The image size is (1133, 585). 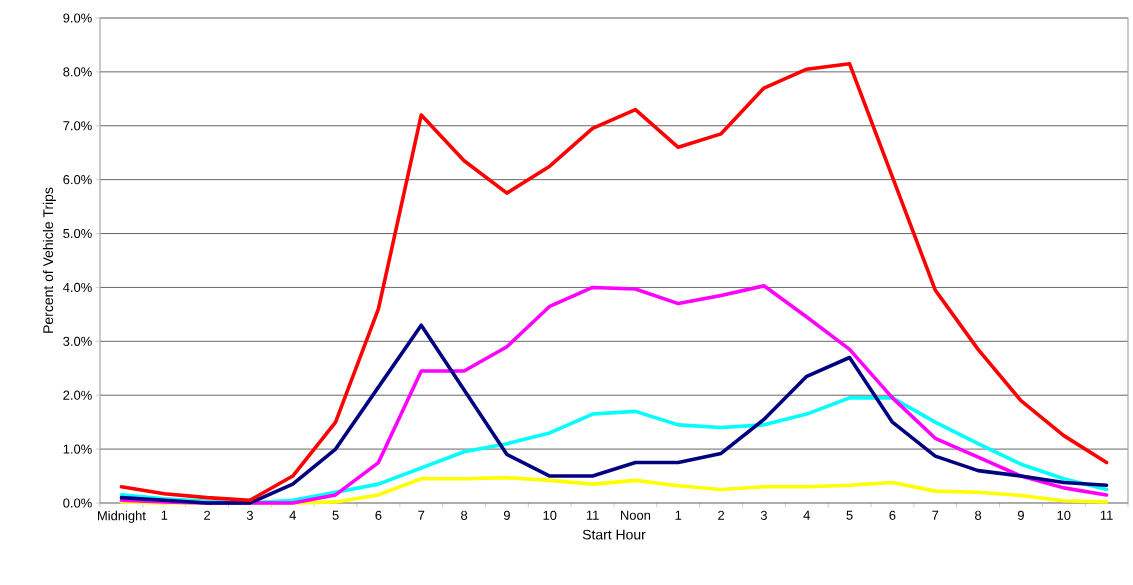 I want to click on y-tick-label: 7.0%, so click(x=77, y=126).